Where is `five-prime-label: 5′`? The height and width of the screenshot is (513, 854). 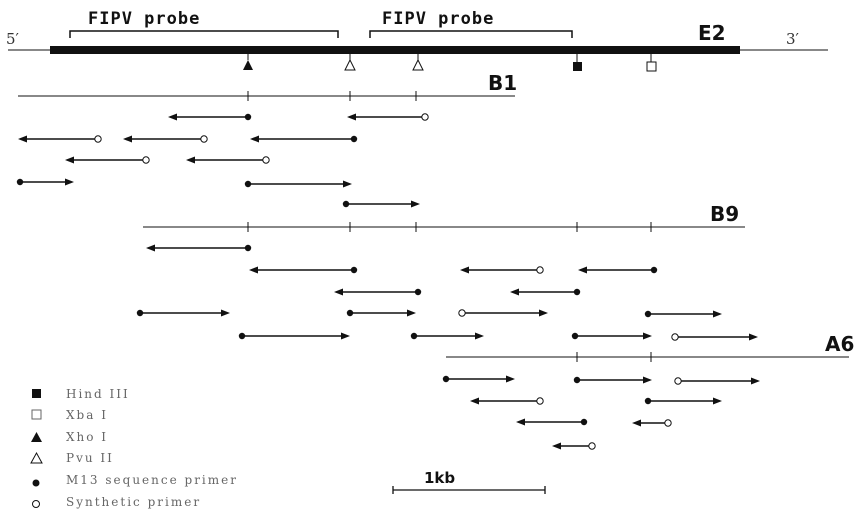 five-prime-label: 5′ is located at coordinates (13, 39).